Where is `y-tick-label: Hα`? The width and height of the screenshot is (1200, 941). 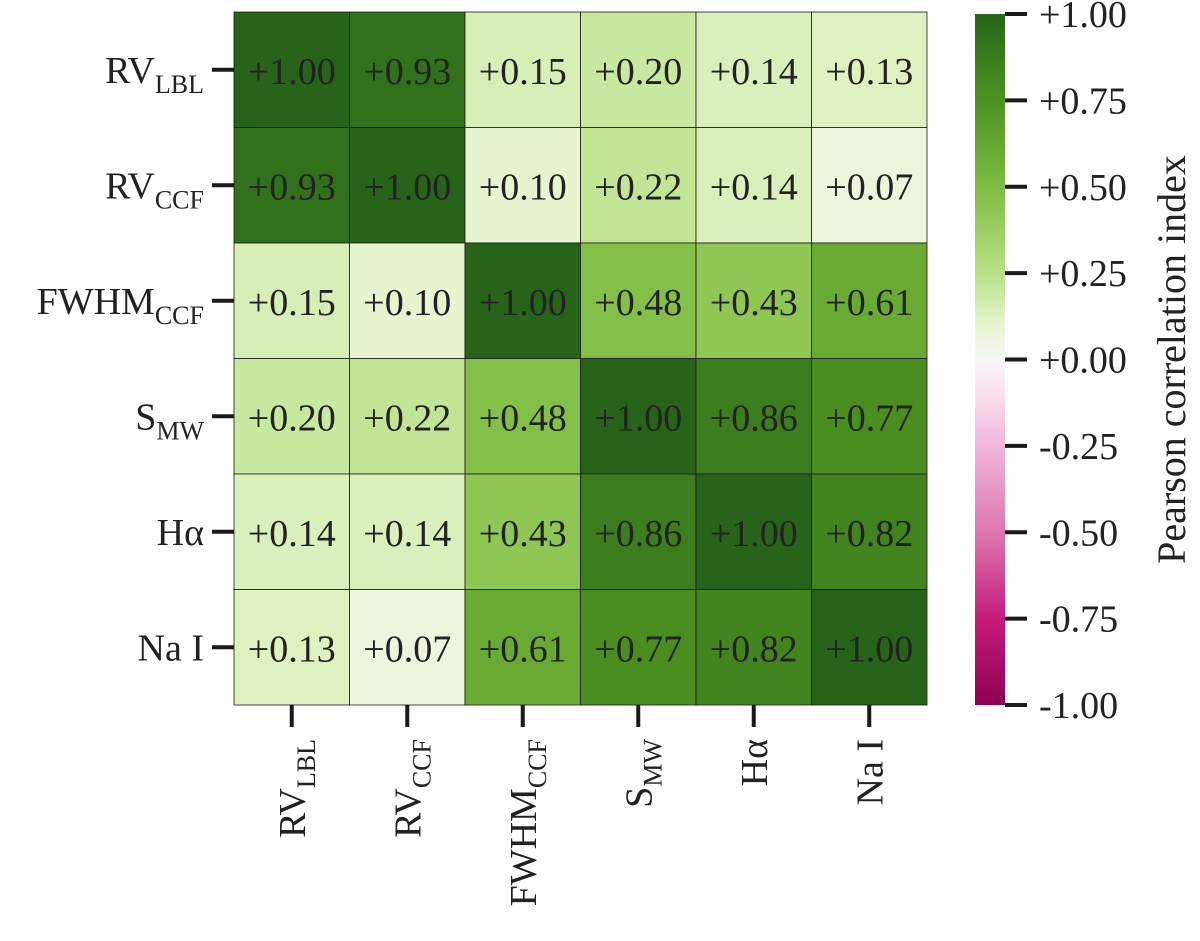 y-tick-label: Hα is located at coordinates (180, 533).